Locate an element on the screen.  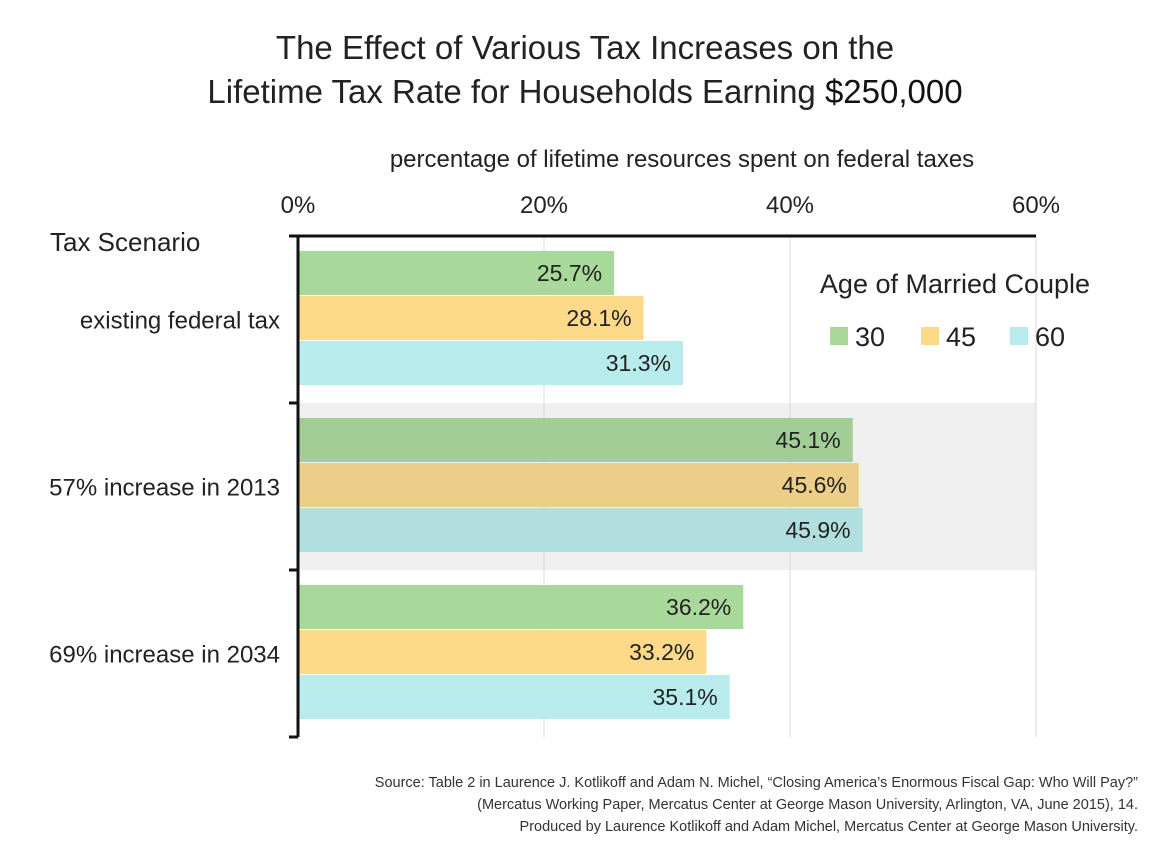
bar-value-label: 33.2% is located at coordinates (661, 652).